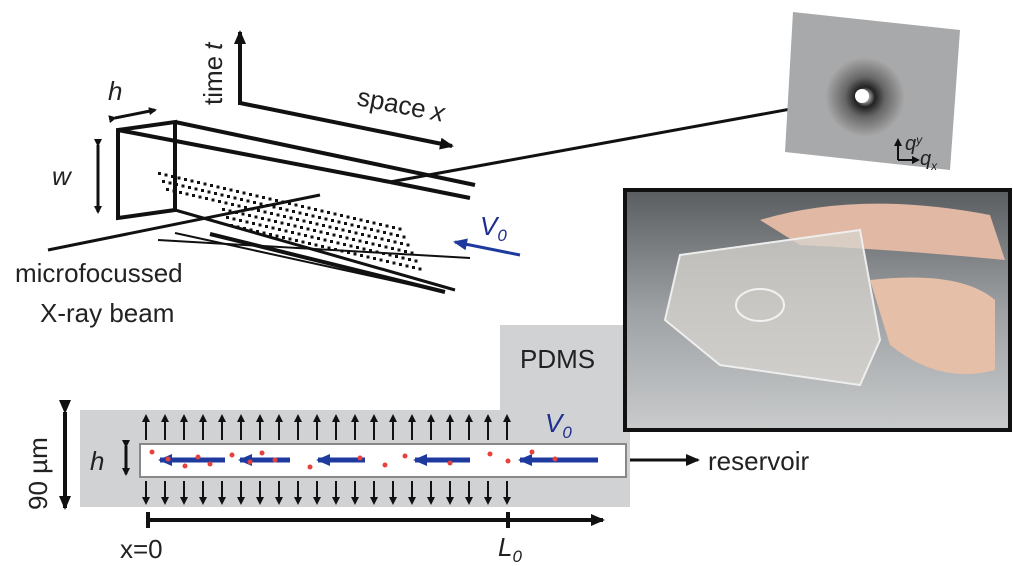 This screenshot has width=1013, height=566. What do you see at coordinates (626, 139) in the screenshot?
I see `beam-line` at bounding box center [626, 139].